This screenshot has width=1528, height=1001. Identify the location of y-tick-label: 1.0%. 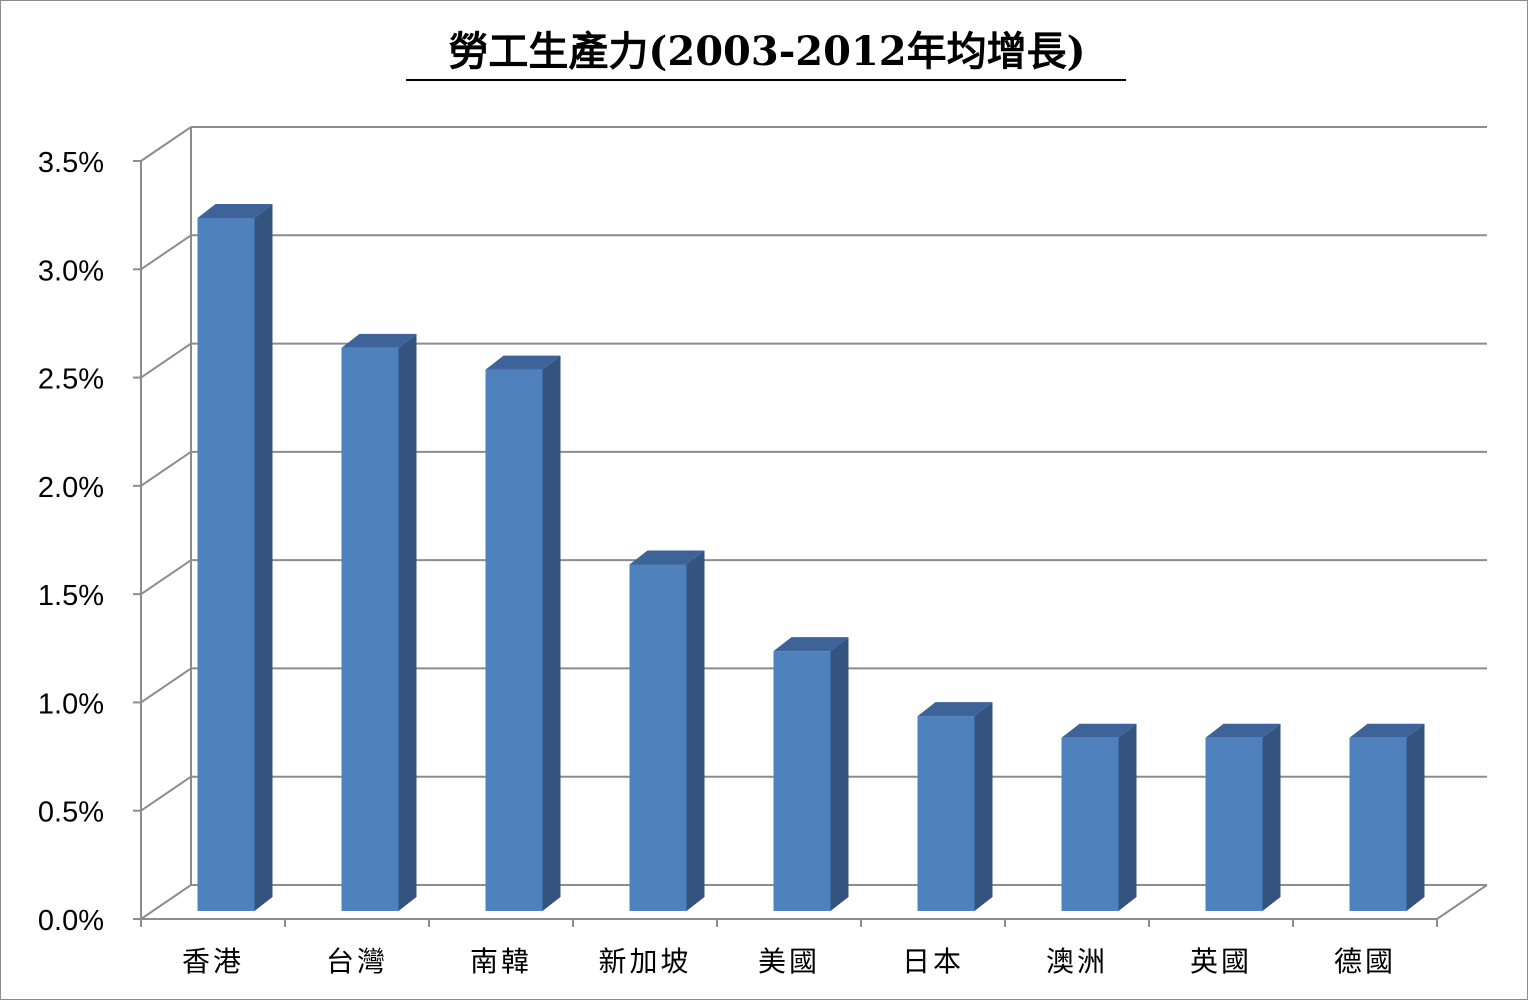
(71, 704).